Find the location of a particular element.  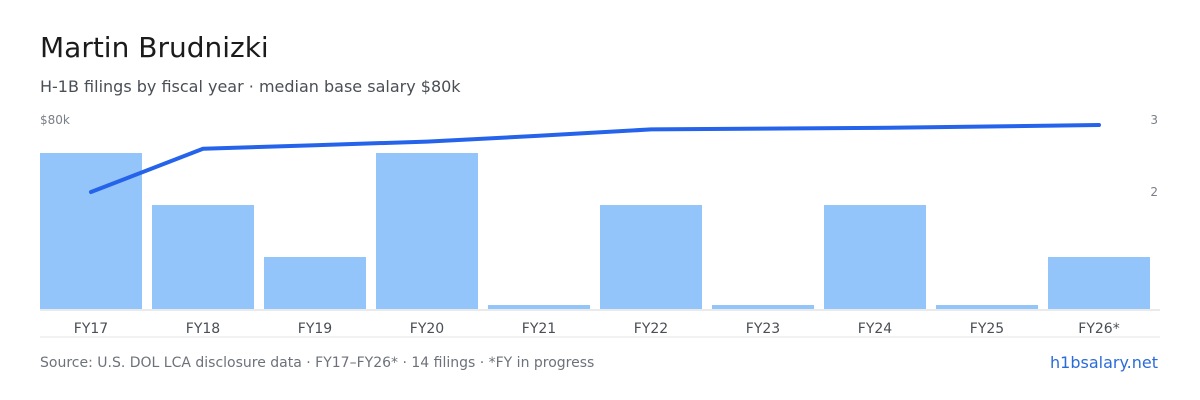

bar-fy25 is located at coordinates (987, 307).